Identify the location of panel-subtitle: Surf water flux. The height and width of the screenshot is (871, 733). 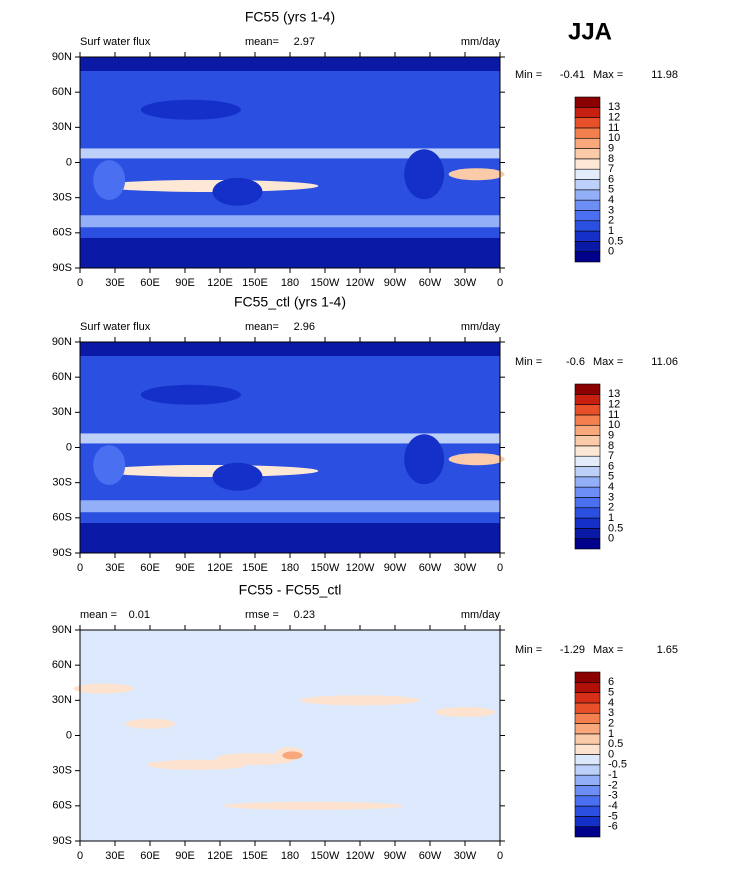
(115, 327).